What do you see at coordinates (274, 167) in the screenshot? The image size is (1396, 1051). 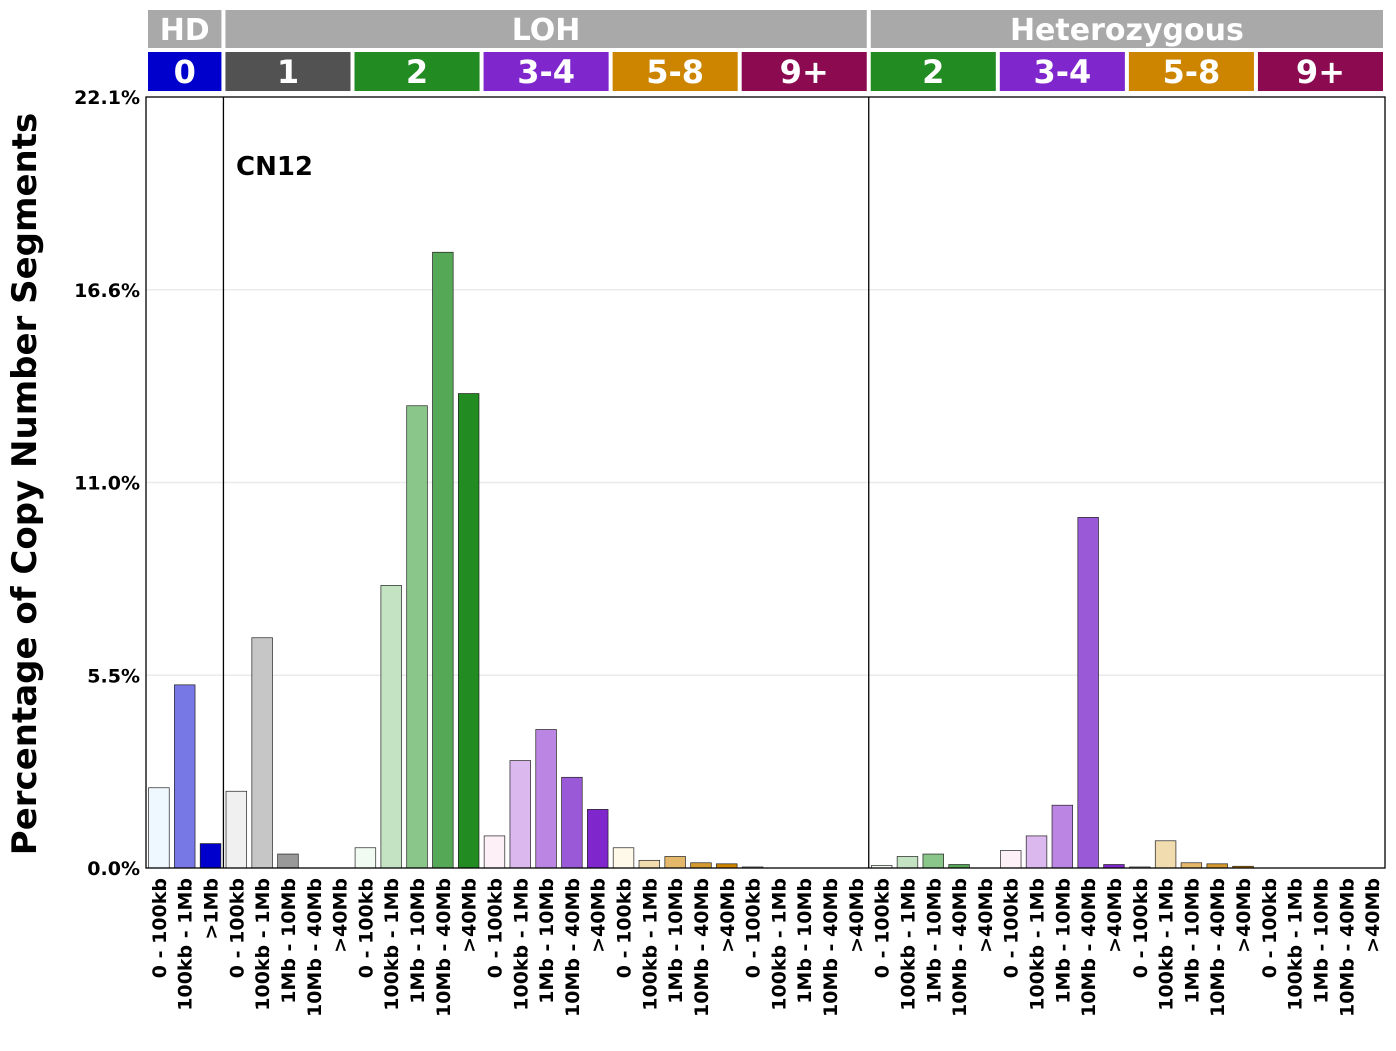 I see `chart-annotation: CN12` at bounding box center [274, 167].